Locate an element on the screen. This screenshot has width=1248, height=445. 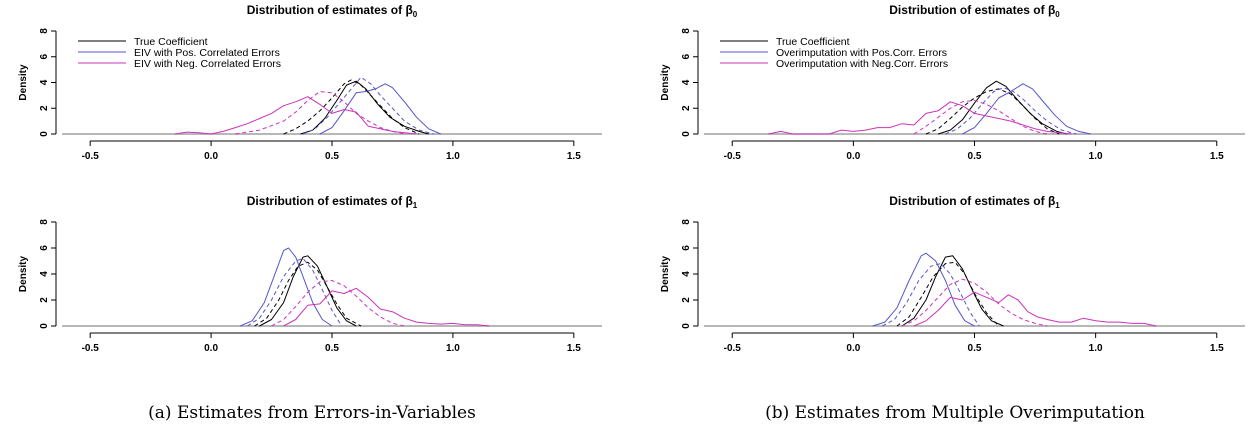
legend-label: EIV with Pos. Correlated Errors is located at coordinates (207, 53).